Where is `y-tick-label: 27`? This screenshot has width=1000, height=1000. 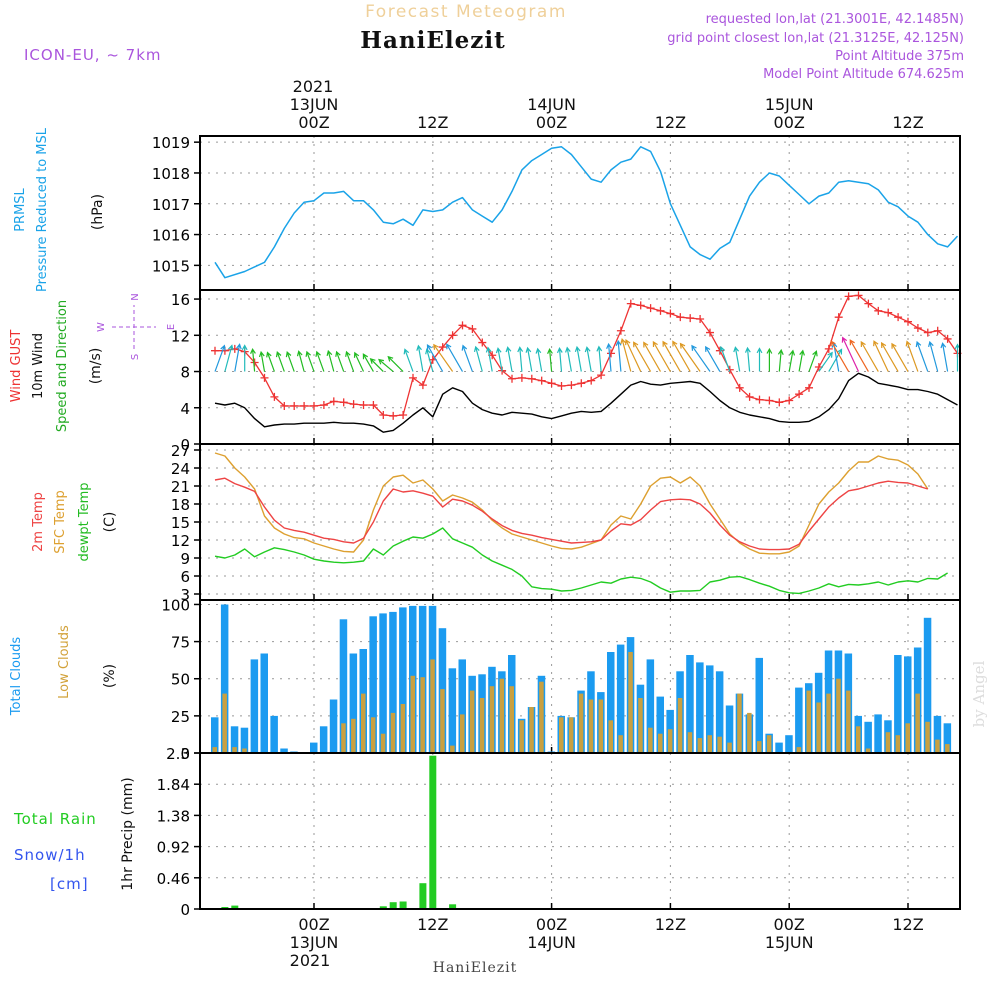
y-tick-label: 27 is located at coordinates (180, 451).